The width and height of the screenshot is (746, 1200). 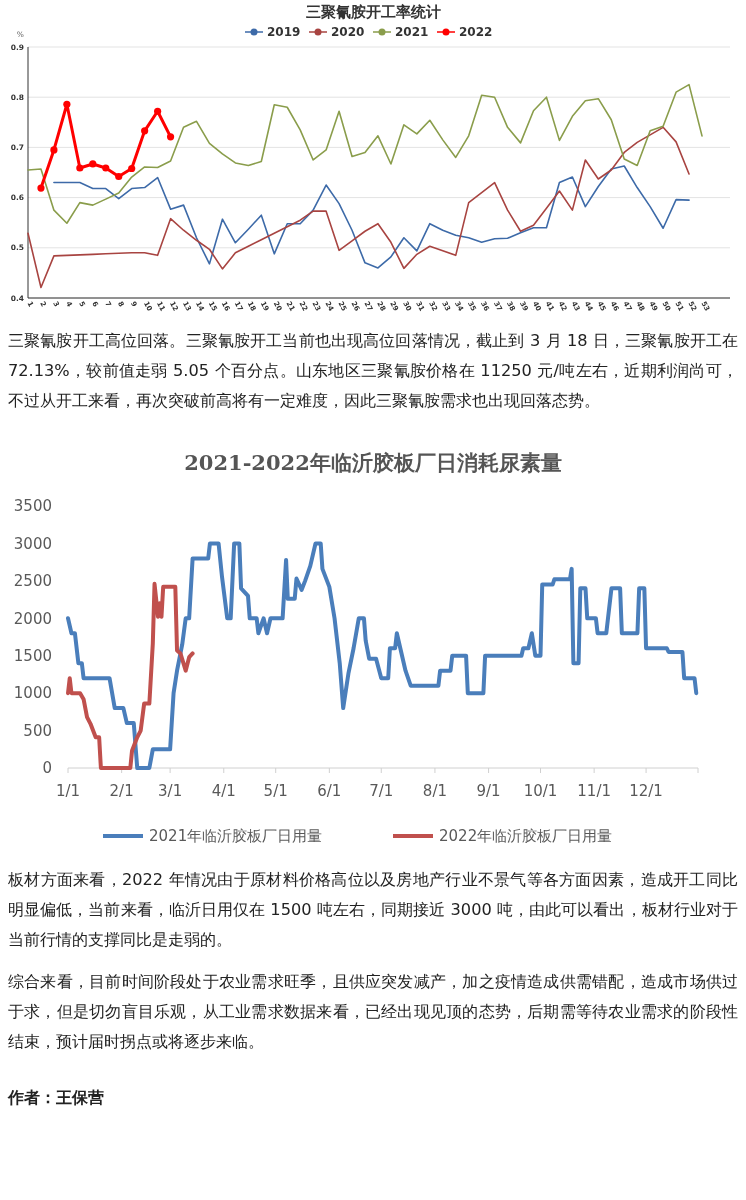 What do you see at coordinates (32, 693) in the screenshot?
I see `y-tick-label: 1000` at bounding box center [32, 693].